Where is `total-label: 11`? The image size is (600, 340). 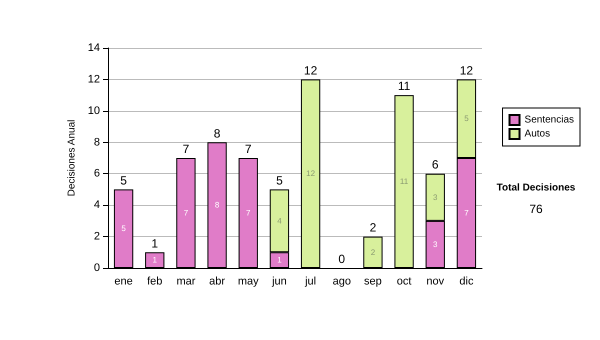
total-label: 11 is located at coordinates (404, 86).